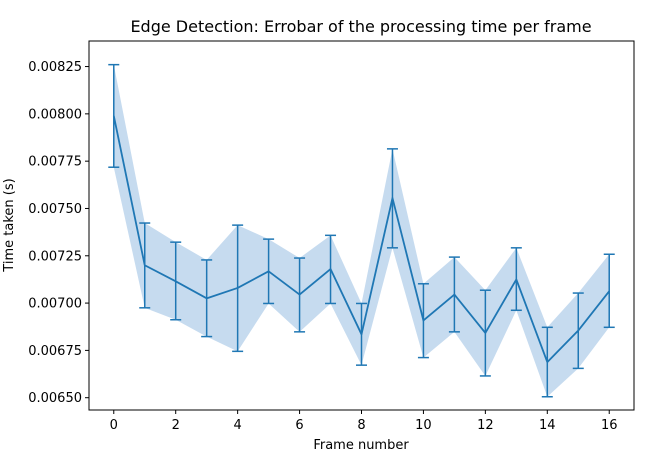 The height and width of the screenshot is (462, 650). I want to click on x-tick-label-8: 8, so click(361, 425).